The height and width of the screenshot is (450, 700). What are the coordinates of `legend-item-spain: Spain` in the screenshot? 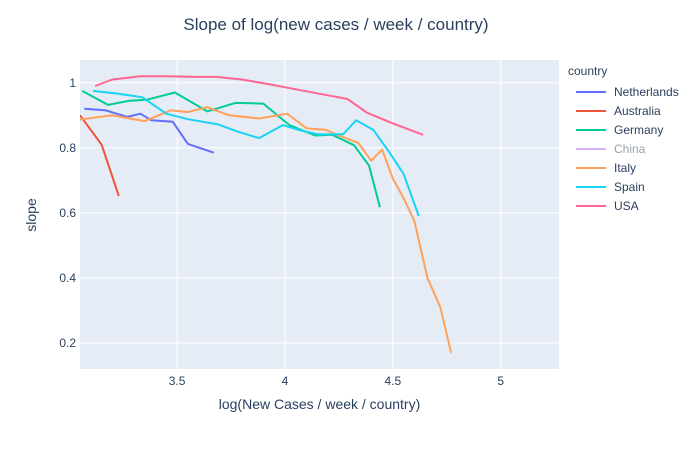 It's located at (623, 186).